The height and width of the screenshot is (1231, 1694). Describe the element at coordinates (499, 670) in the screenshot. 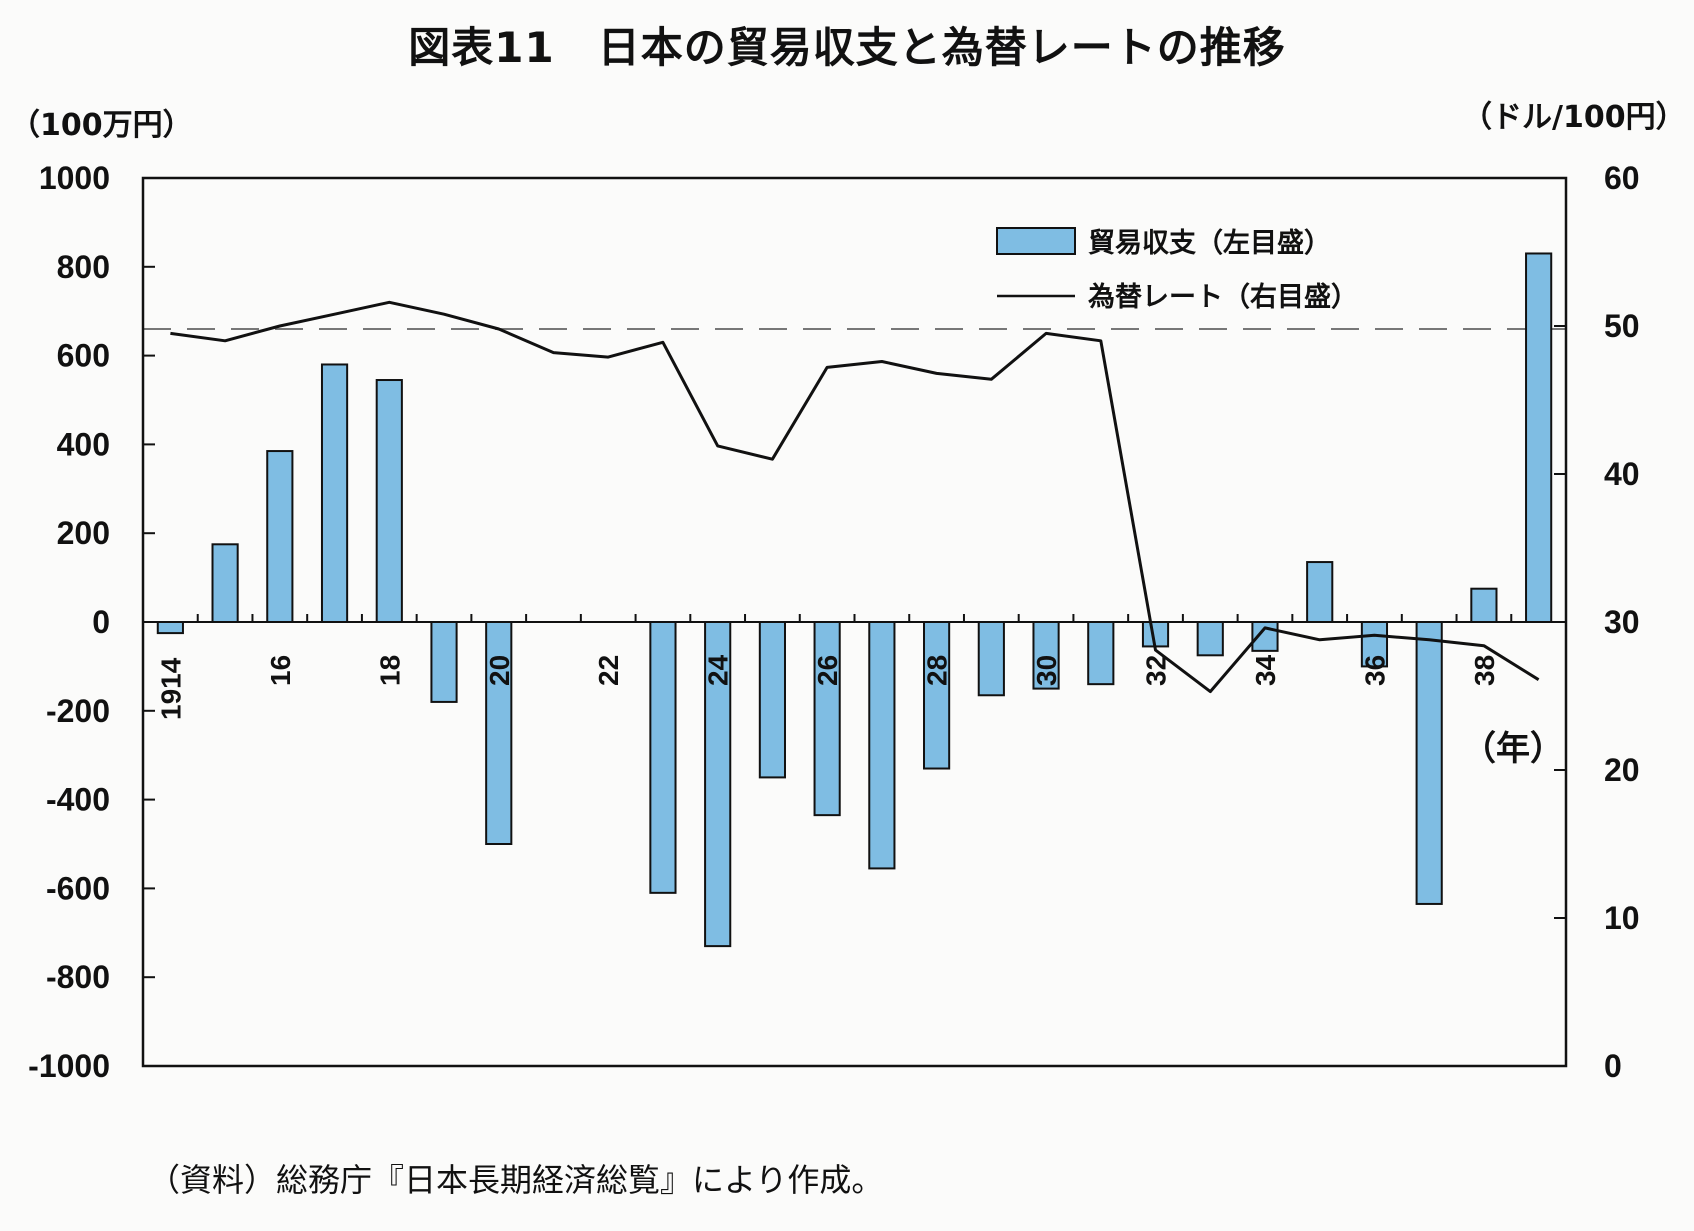

I see `x-tick-label: 20` at that location.